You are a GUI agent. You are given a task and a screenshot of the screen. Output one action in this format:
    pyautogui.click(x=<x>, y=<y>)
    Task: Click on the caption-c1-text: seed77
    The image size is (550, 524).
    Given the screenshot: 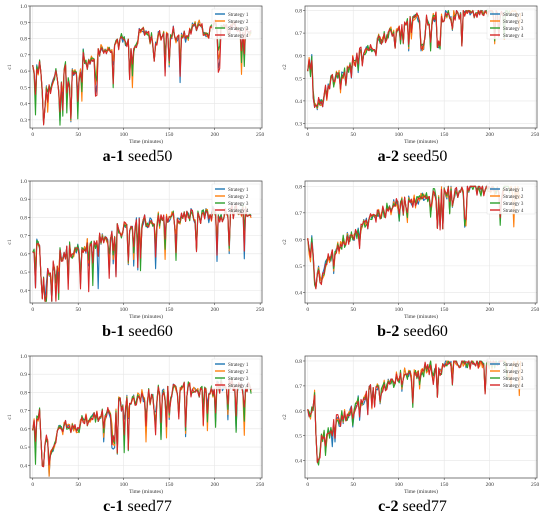 What is the action you would take?
    pyautogui.click(x=149, y=506)
    